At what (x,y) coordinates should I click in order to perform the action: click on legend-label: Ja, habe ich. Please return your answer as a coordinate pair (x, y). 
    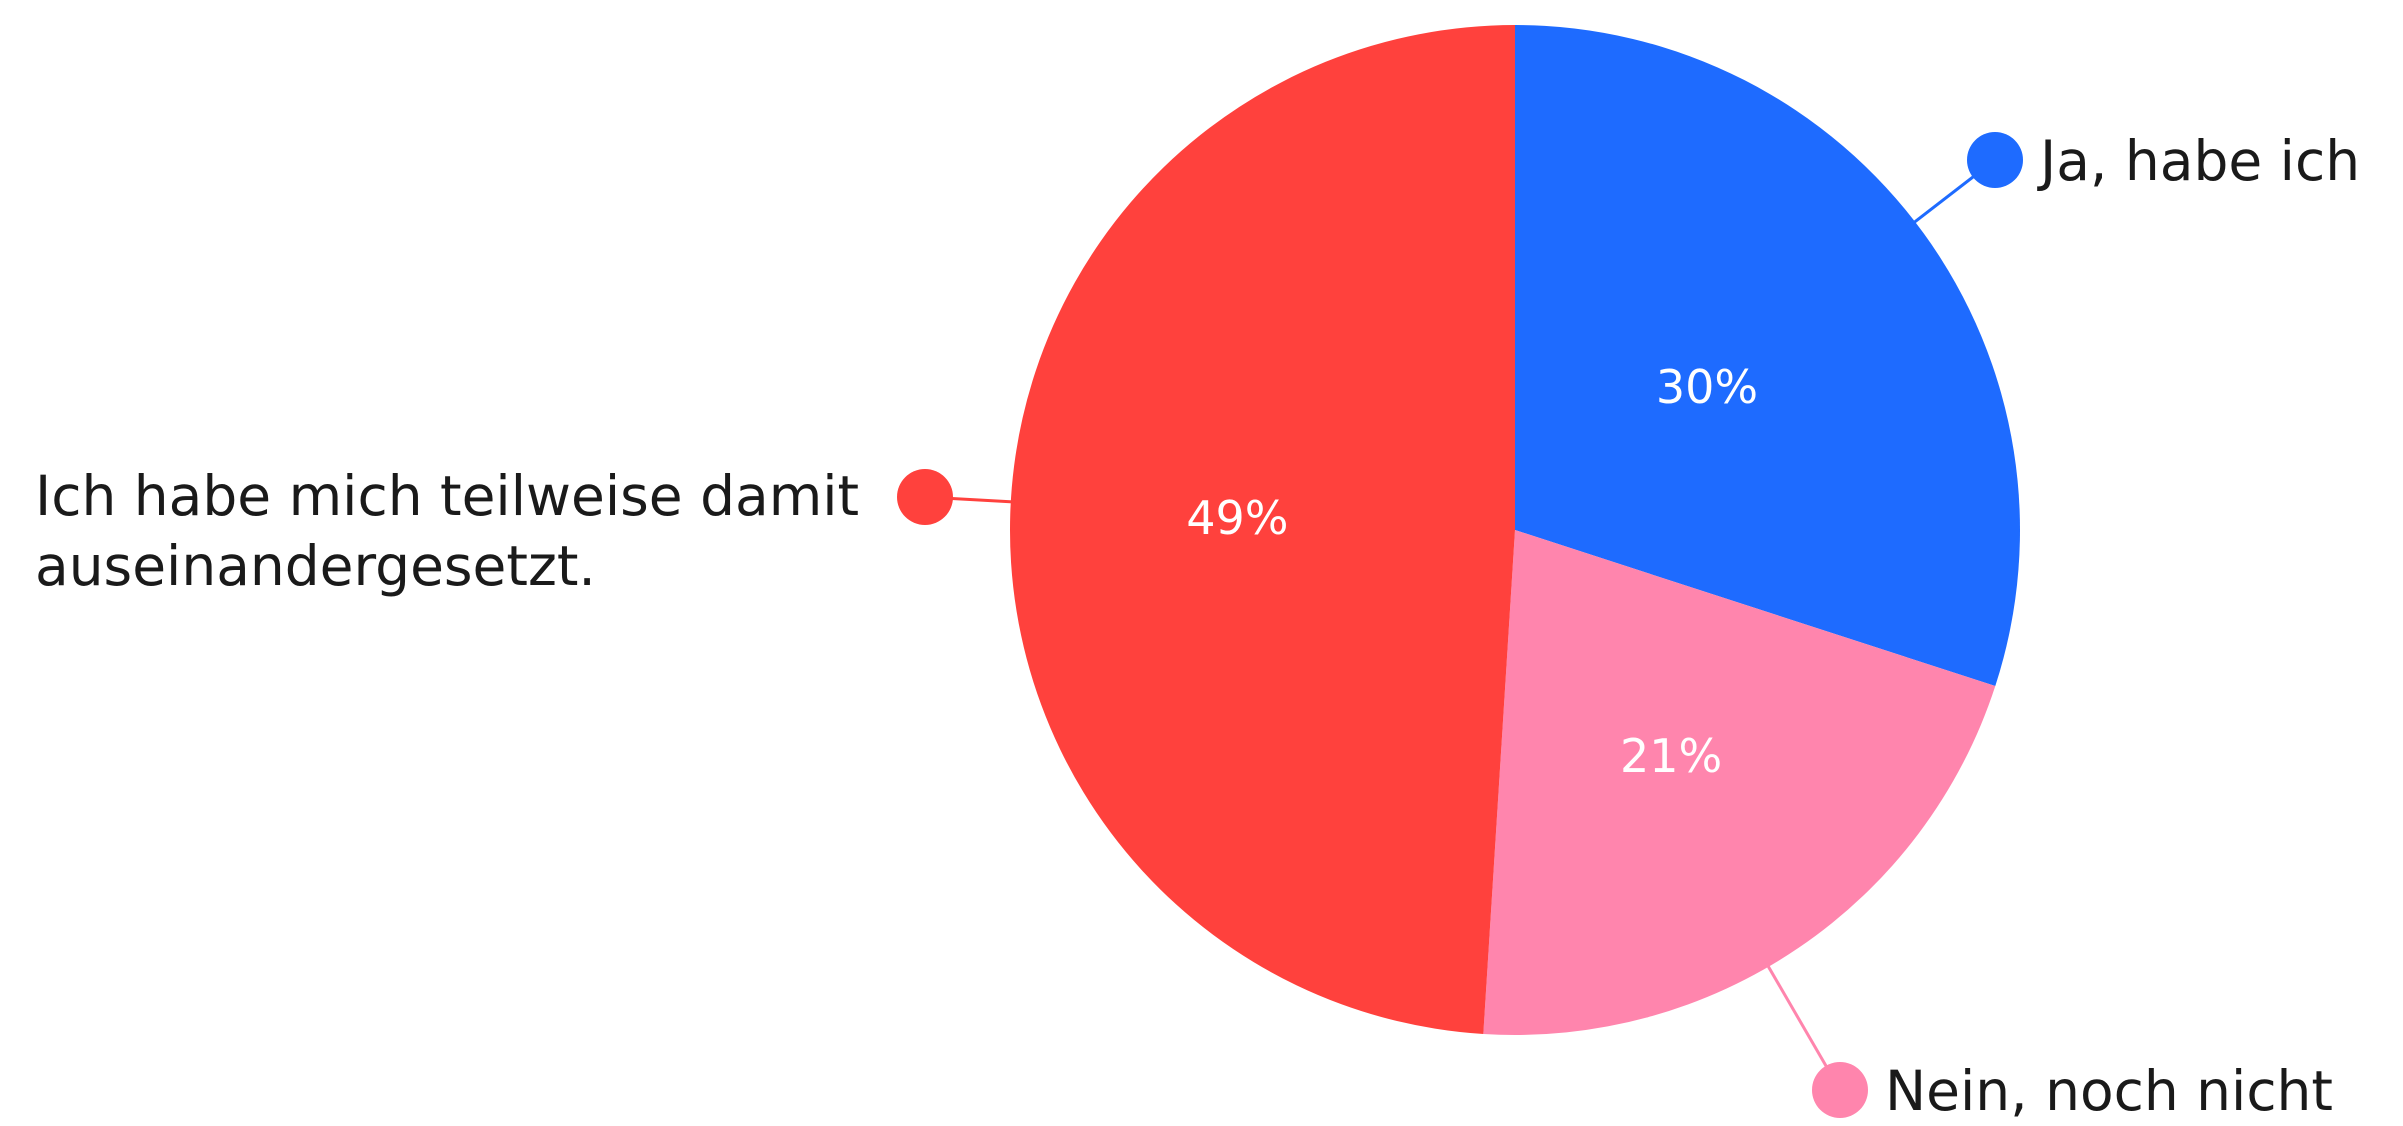
    Looking at the image, I should click on (2198, 161).